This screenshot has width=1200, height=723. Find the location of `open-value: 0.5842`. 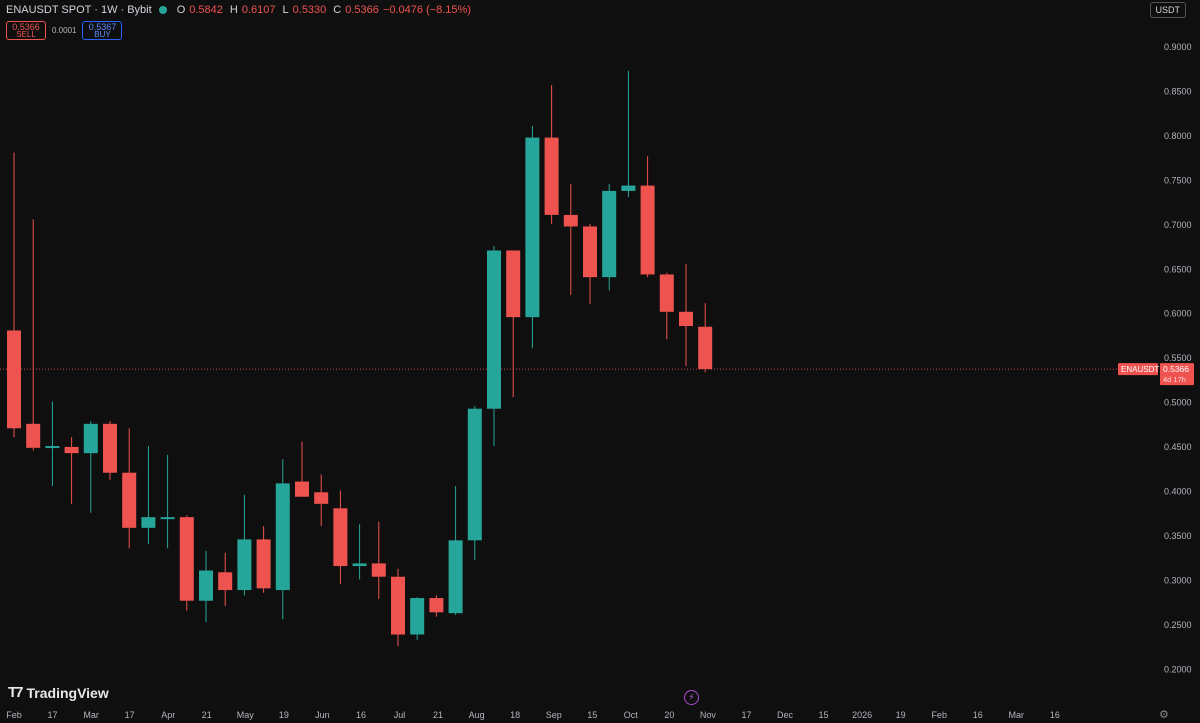

open-value: 0.5842 is located at coordinates (206, 10).